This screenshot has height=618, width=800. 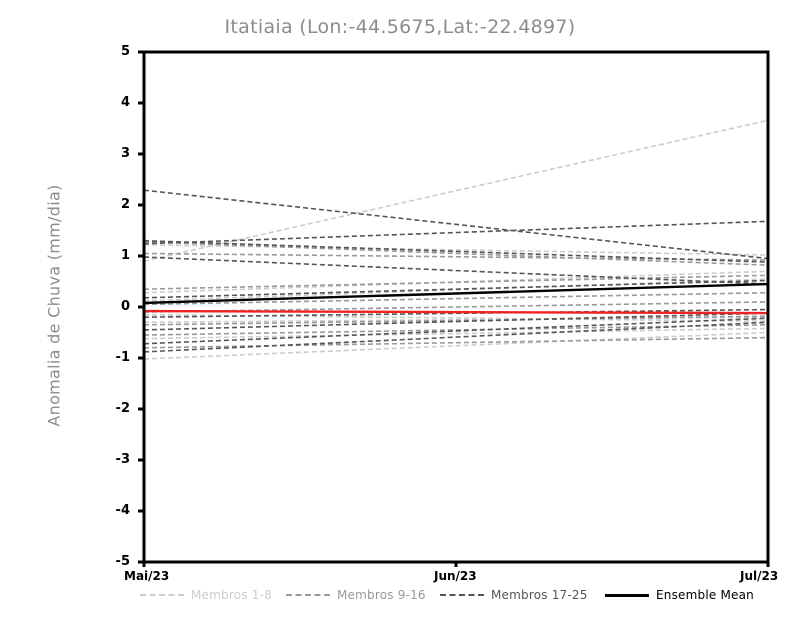 I want to click on y-tick-label: 3, so click(x=125, y=153).